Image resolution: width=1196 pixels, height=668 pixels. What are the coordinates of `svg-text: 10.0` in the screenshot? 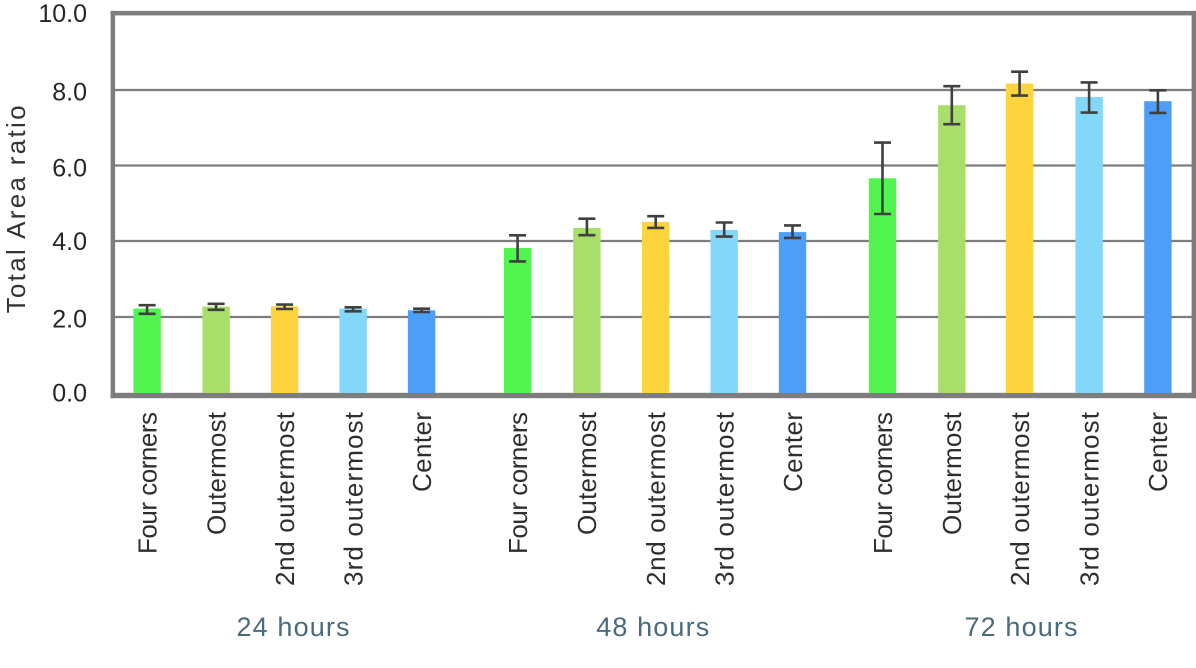 It's located at (62, 14).